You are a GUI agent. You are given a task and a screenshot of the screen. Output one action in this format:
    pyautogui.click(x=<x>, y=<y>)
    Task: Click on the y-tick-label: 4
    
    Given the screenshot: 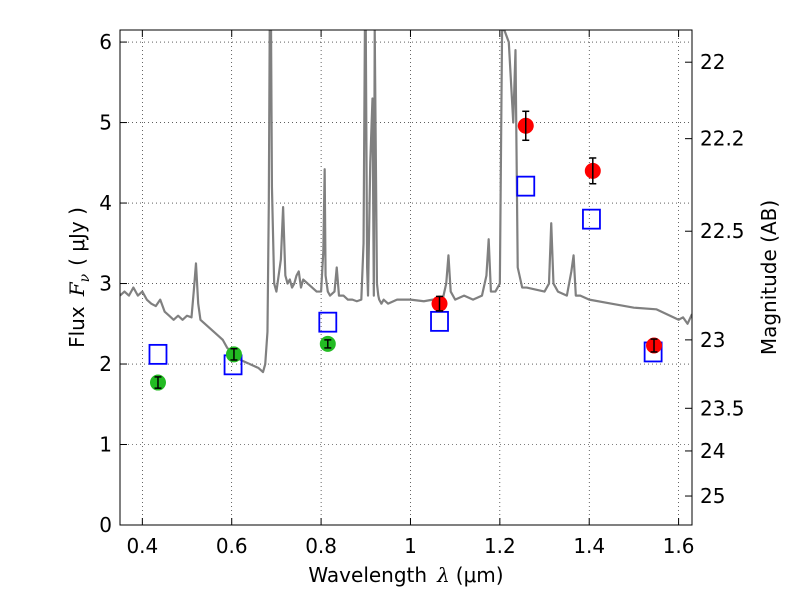 What is the action you would take?
    pyautogui.click(x=105, y=203)
    